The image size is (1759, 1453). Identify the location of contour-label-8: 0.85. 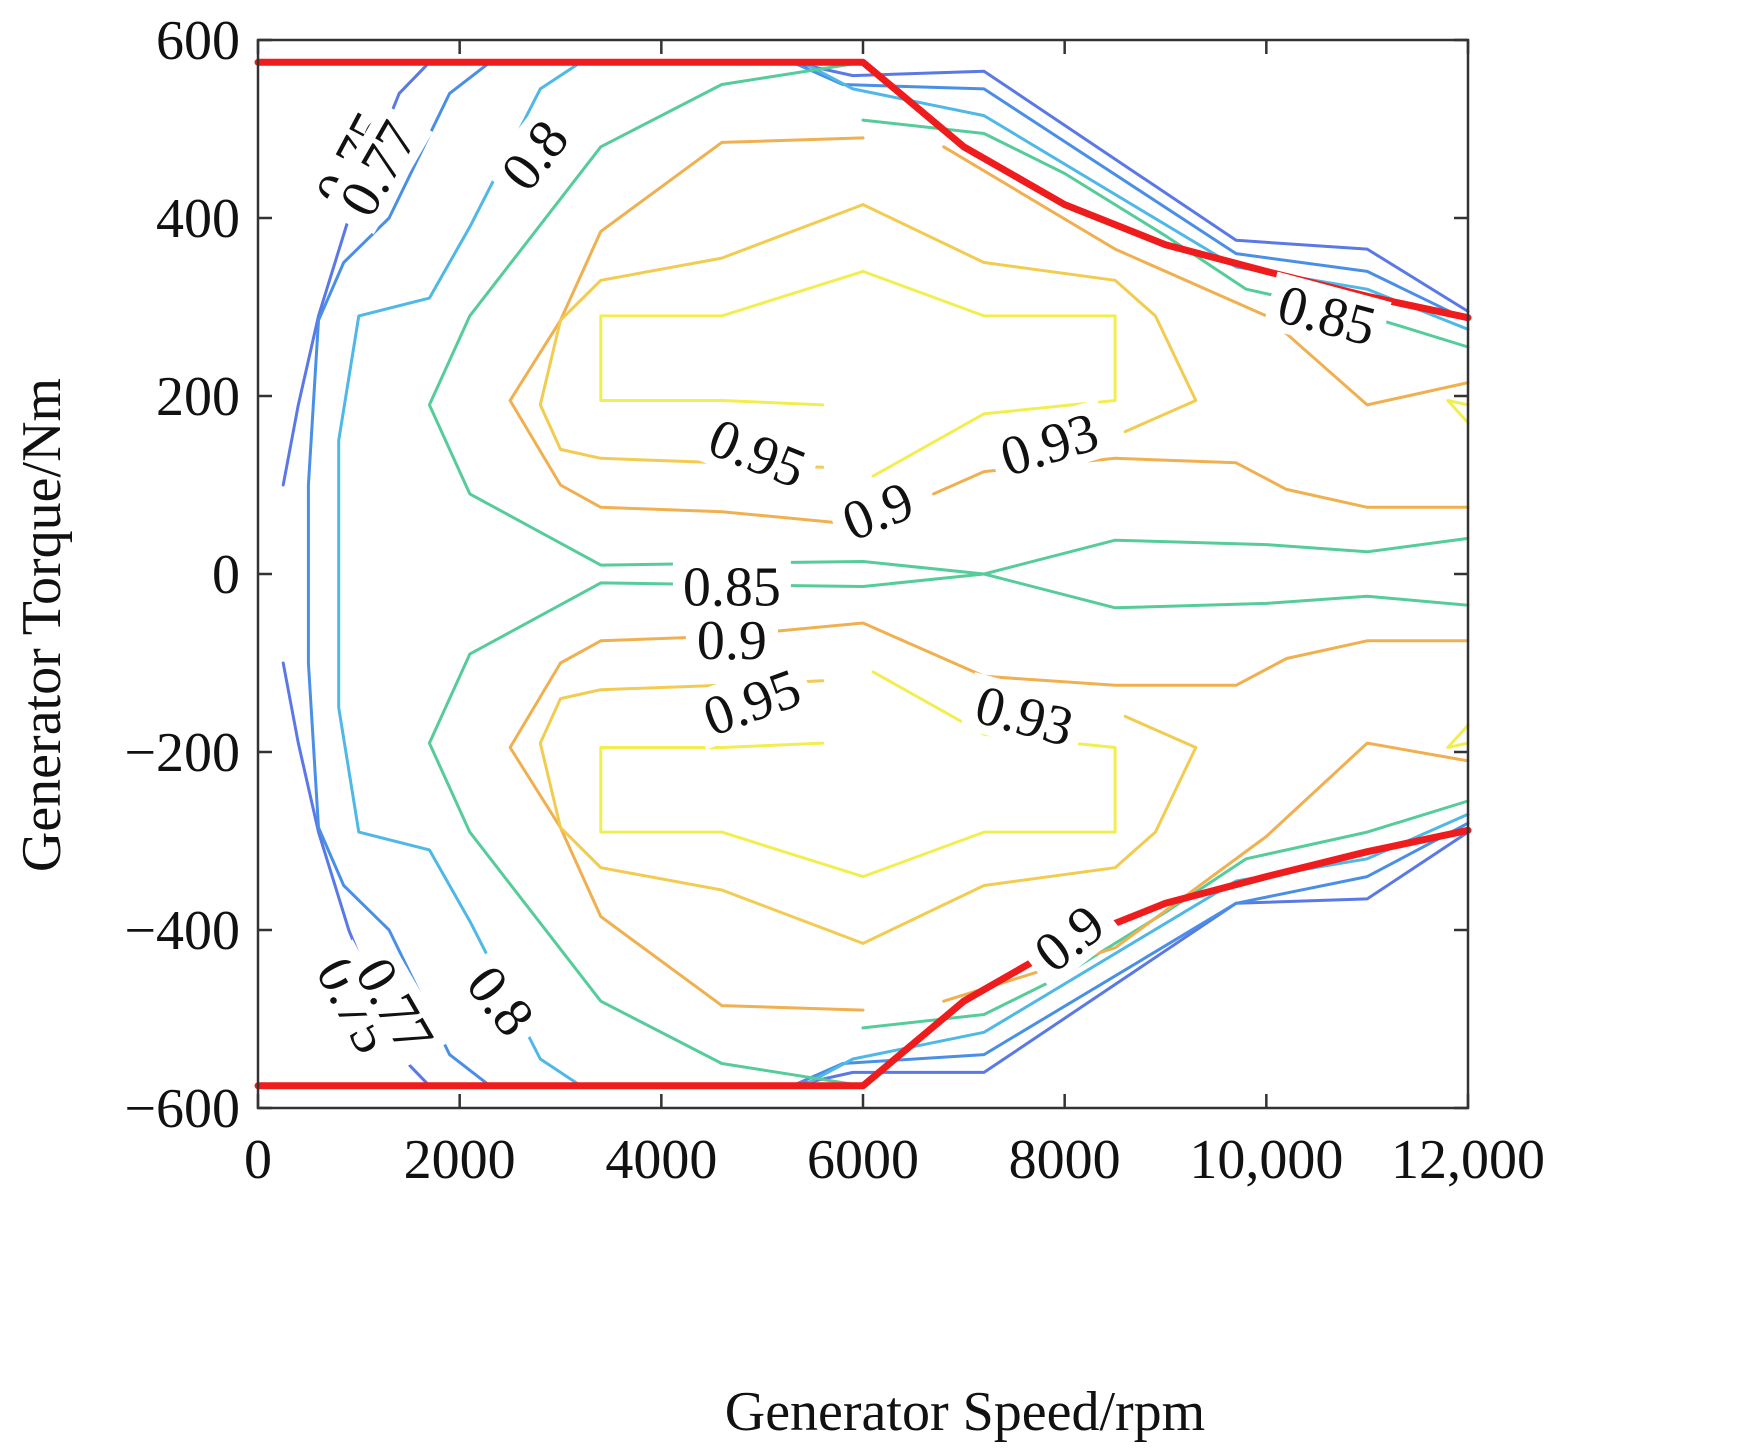
(731, 587).